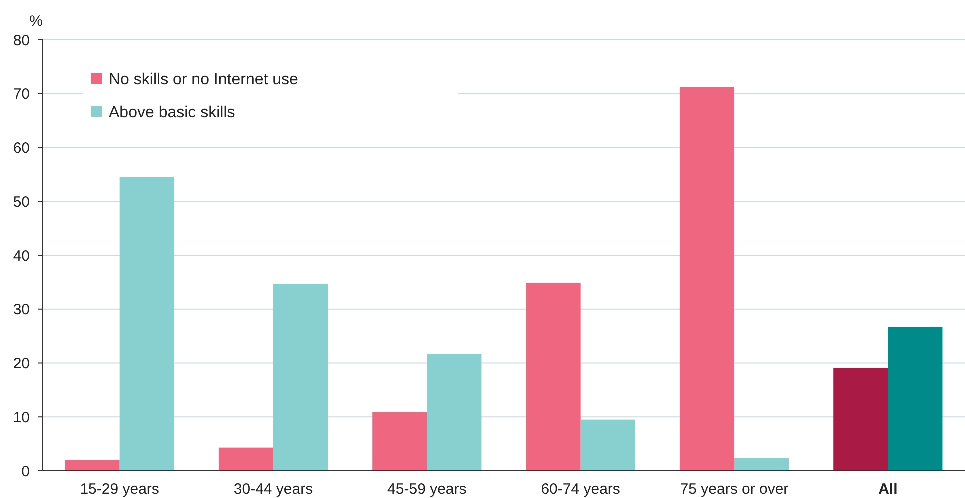 The width and height of the screenshot is (965, 498). What do you see at coordinates (172, 113) in the screenshot?
I see `legend-label: Above basic skills` at bounding box center [172, 113].